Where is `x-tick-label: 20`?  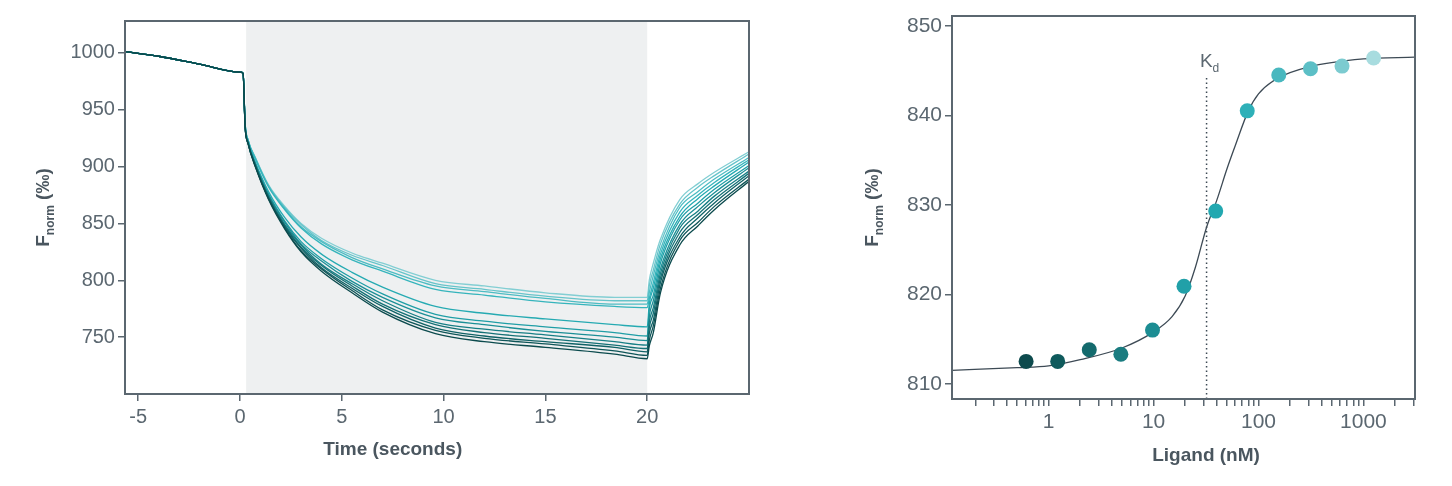
x-tick-label: 20 is located at coordinates (647, 415).